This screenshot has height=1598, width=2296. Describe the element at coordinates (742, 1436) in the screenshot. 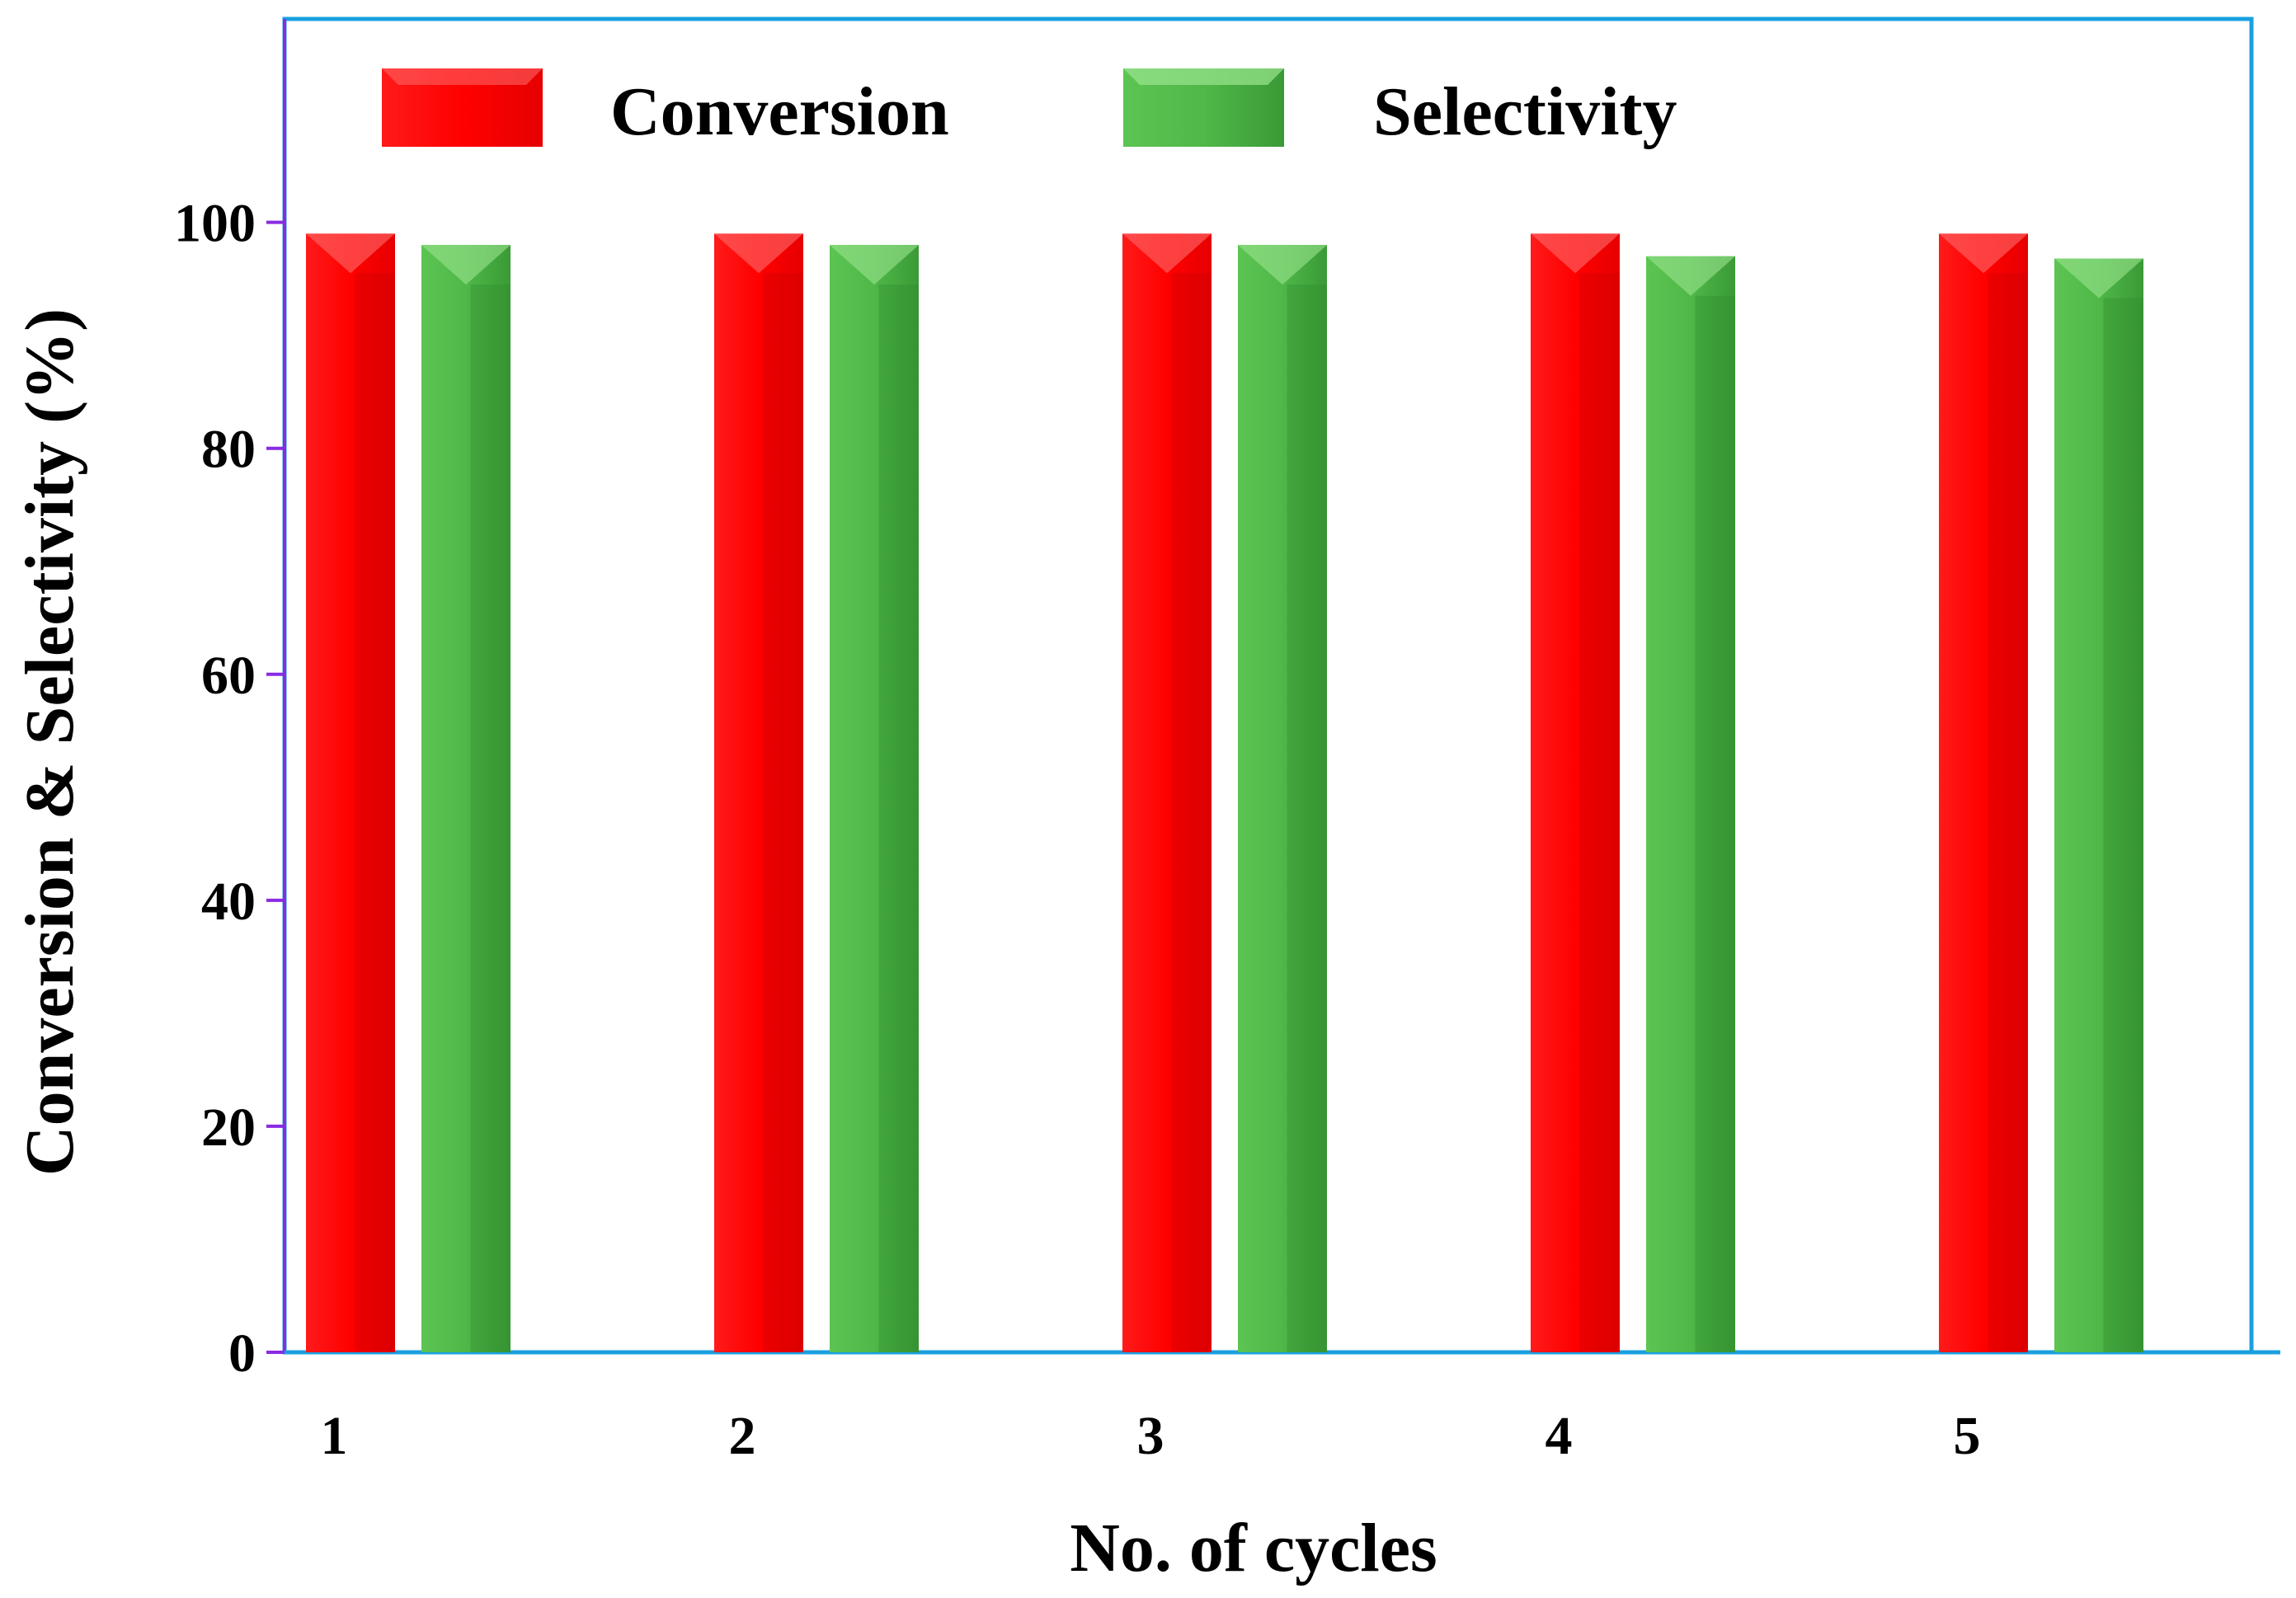

I see `x-tick-label: 2` at that location.